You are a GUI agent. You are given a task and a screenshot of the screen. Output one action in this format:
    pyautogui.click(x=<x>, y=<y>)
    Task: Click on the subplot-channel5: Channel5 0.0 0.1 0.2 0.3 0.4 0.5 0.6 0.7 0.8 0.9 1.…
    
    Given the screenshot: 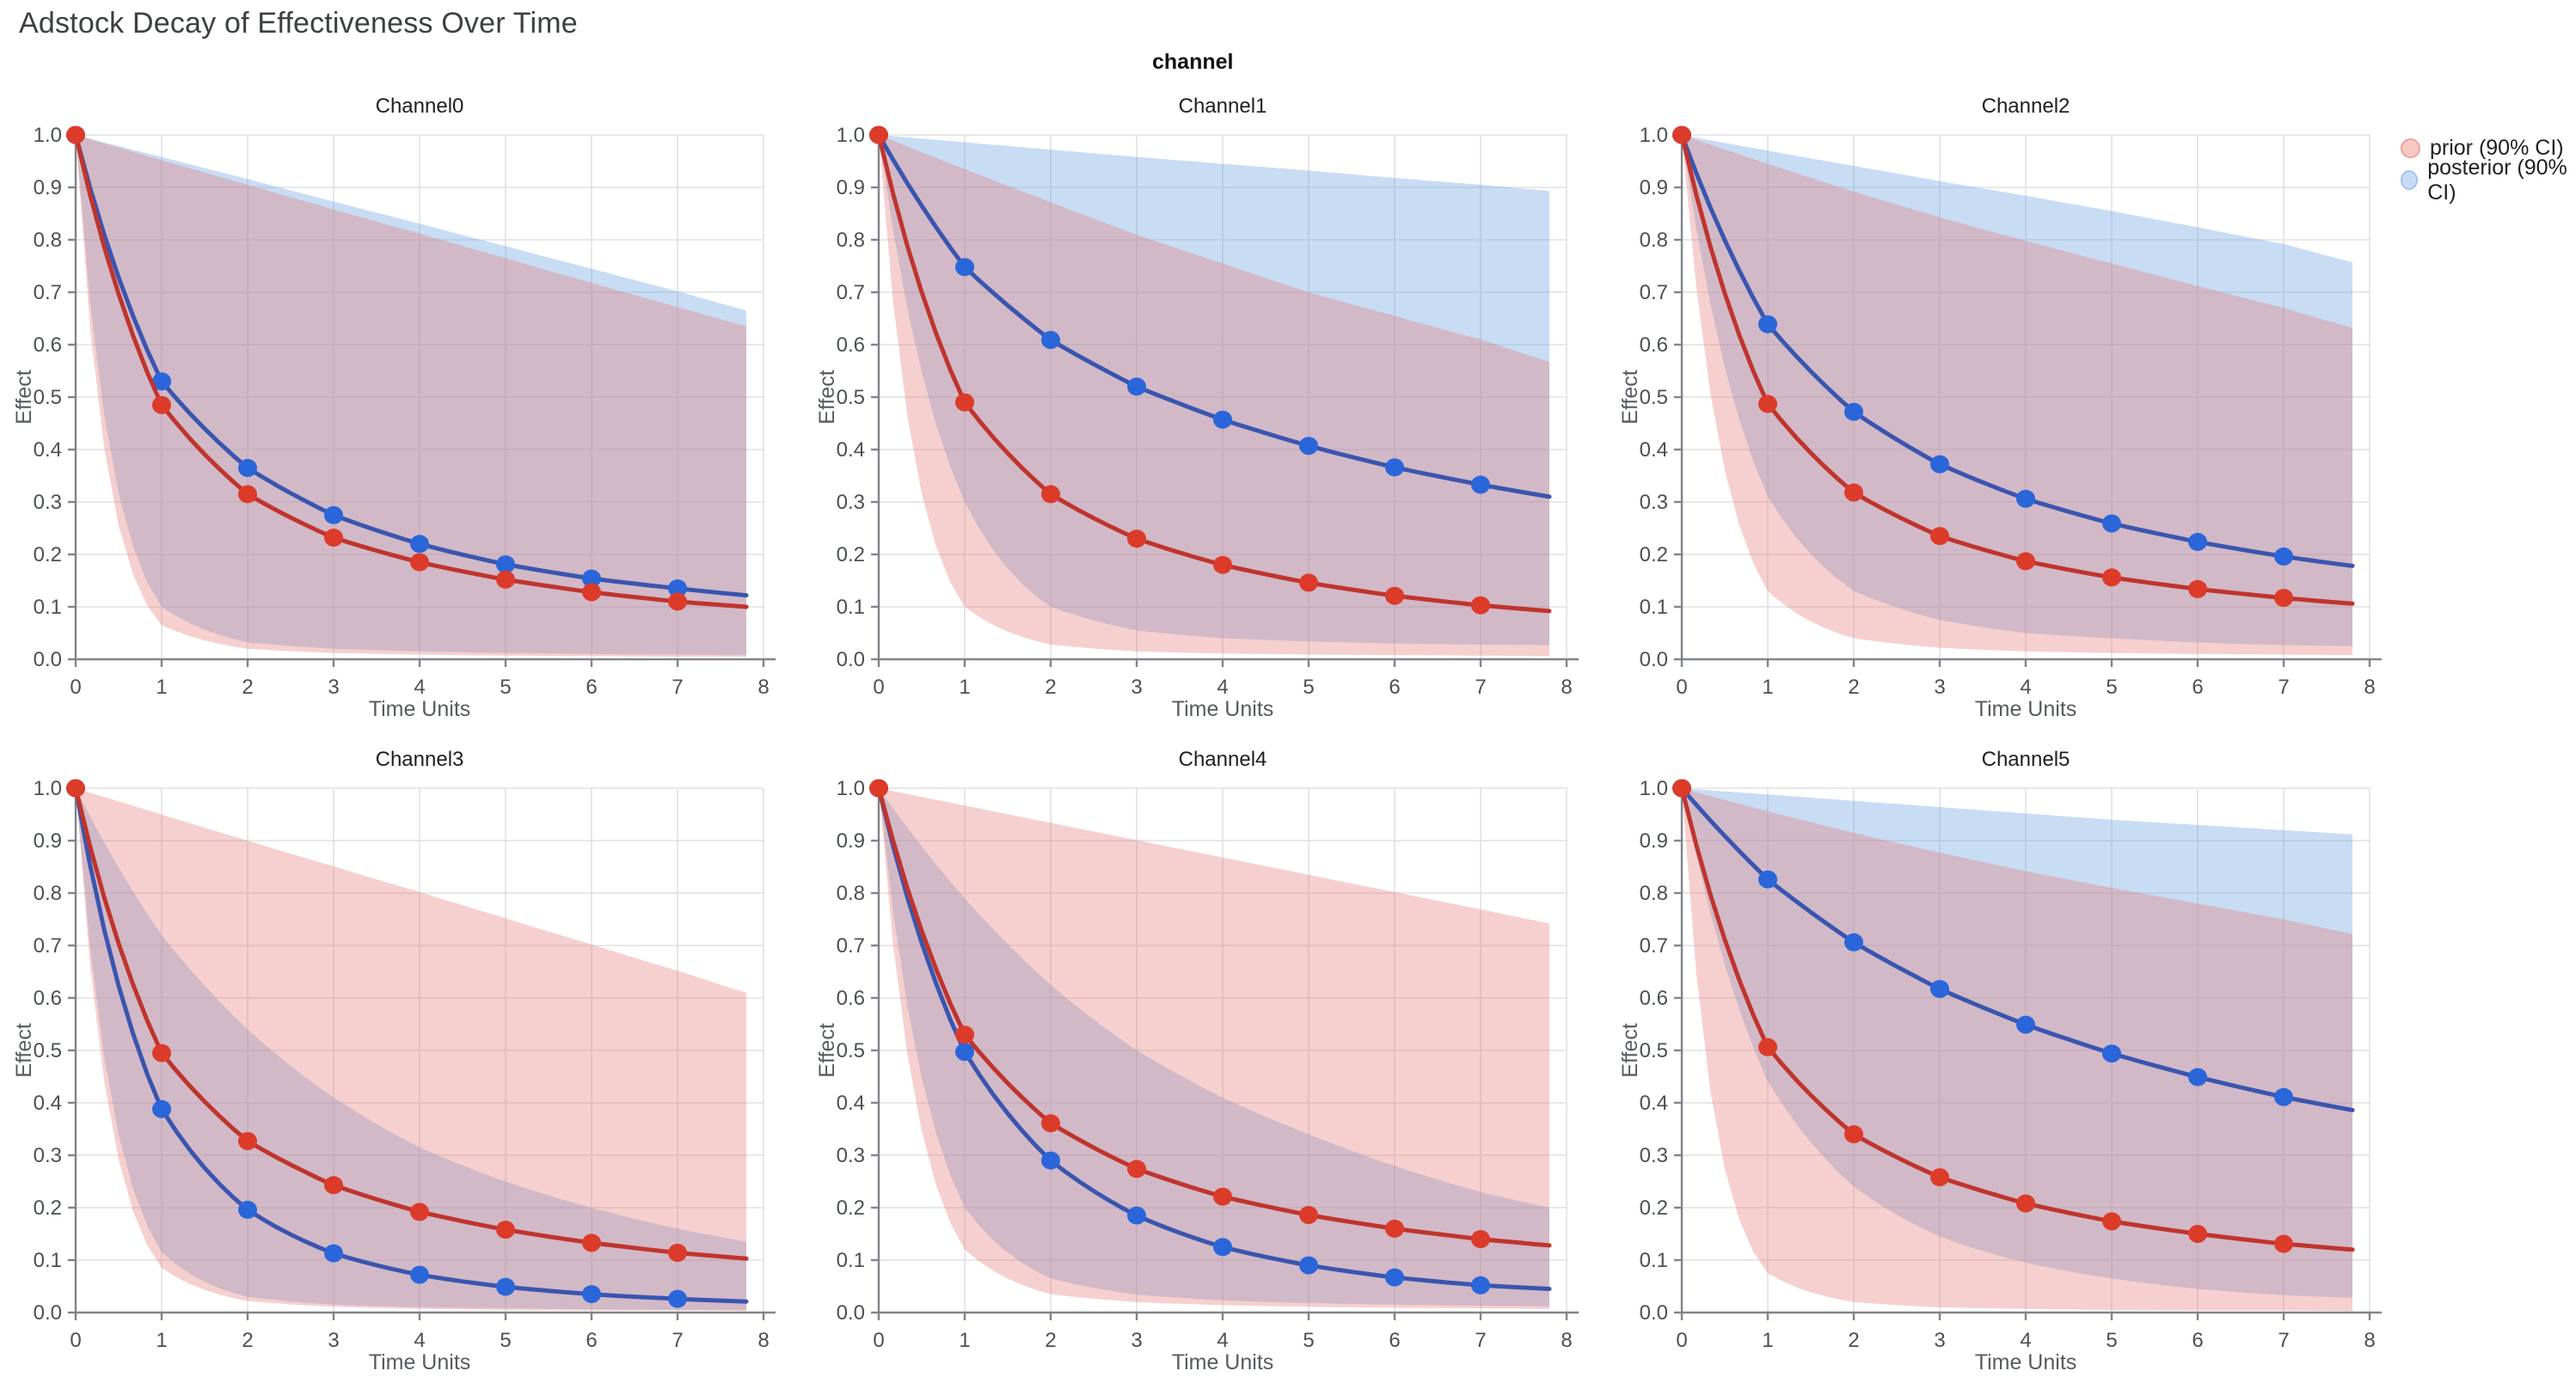 What is the action you would take?
    pyautogui.click(x=2021, y=1056)
    